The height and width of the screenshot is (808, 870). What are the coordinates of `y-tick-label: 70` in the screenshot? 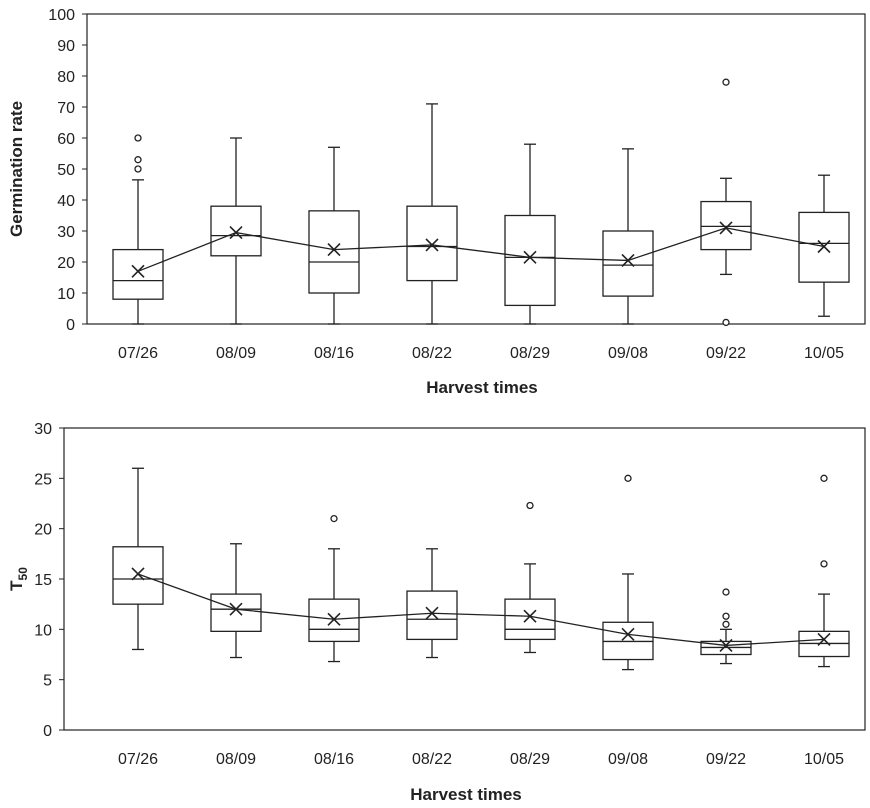 It's located at (66, 108).